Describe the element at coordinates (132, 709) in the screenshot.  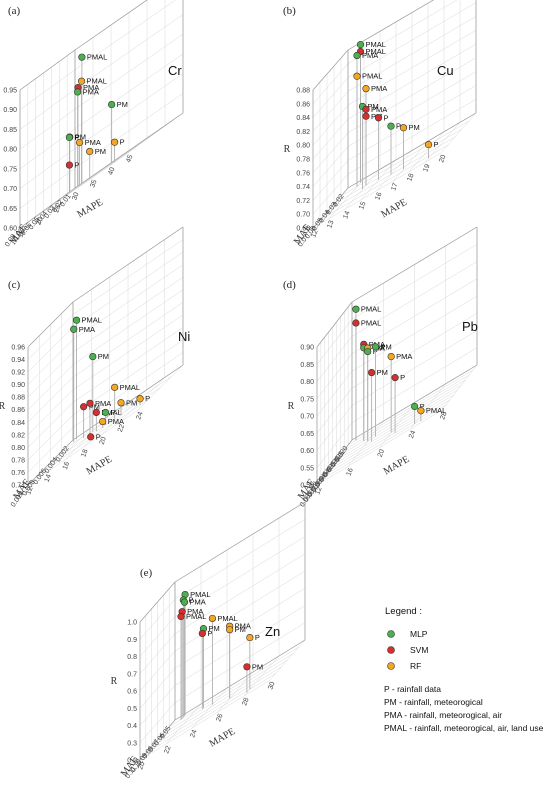
I see `r-tick-label: 0.5` at that location.